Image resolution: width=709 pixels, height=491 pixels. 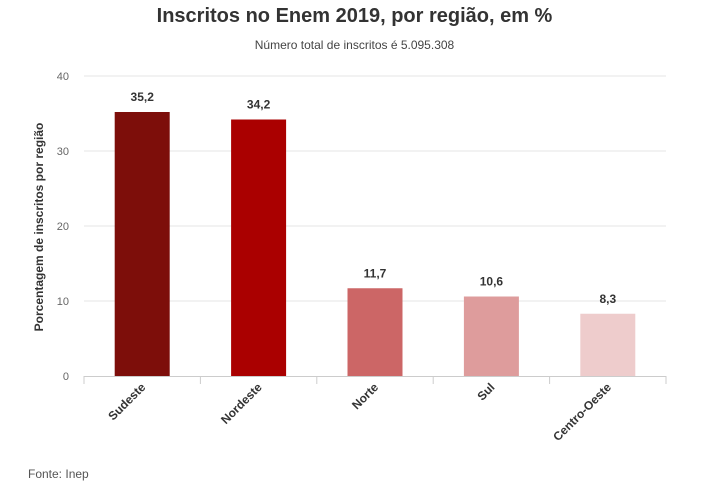 I want to click on bar-sul, so click(x=491, y=336).